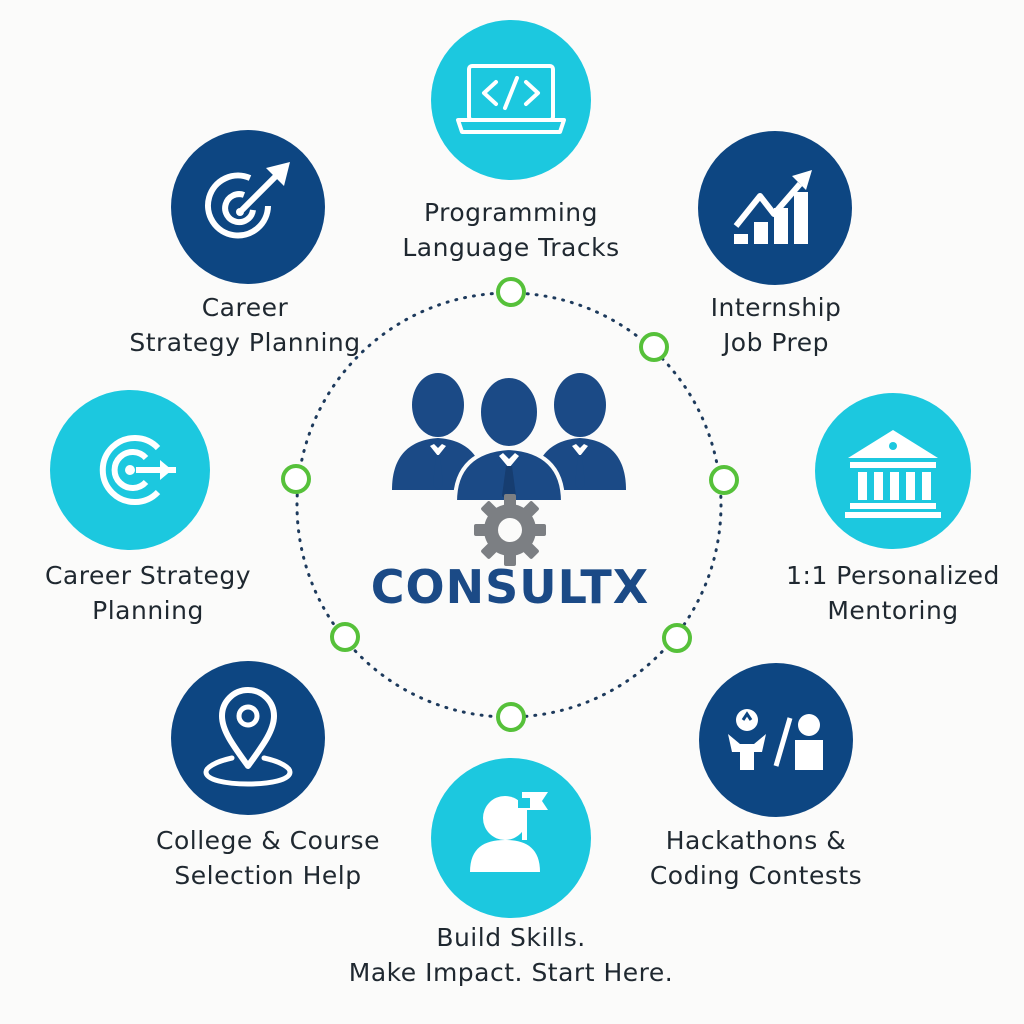 Image resolution: width=1024 pixels, height=1024 pixels. Describe the element at coordinates (247, 200) in the screenshot. I see `target-arrow-out-icon` at that location.